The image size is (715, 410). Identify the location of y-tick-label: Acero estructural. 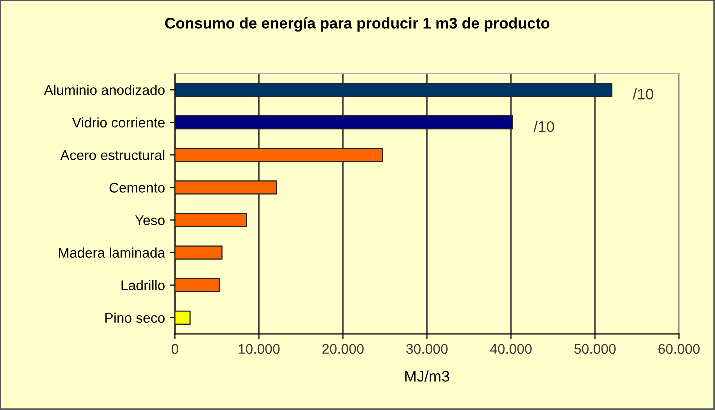
(112, 155).